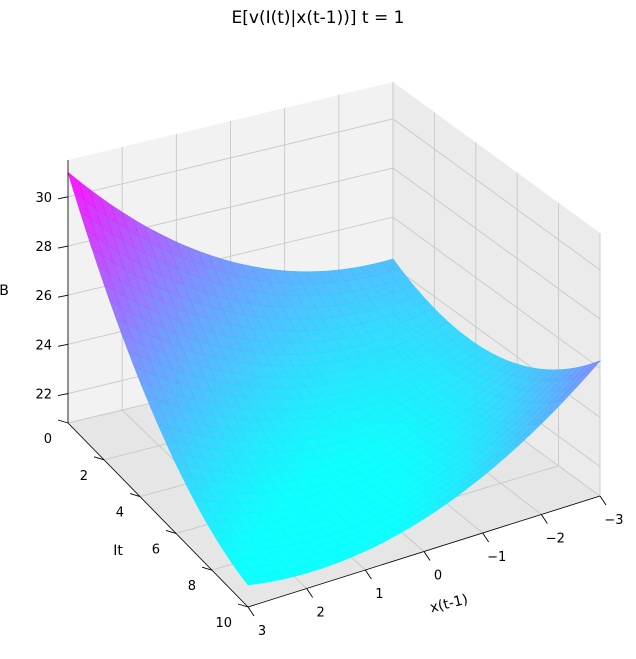 This screenshot has height=659, width=636. I want to click on z-tick-label: 30, so click(43, 198).